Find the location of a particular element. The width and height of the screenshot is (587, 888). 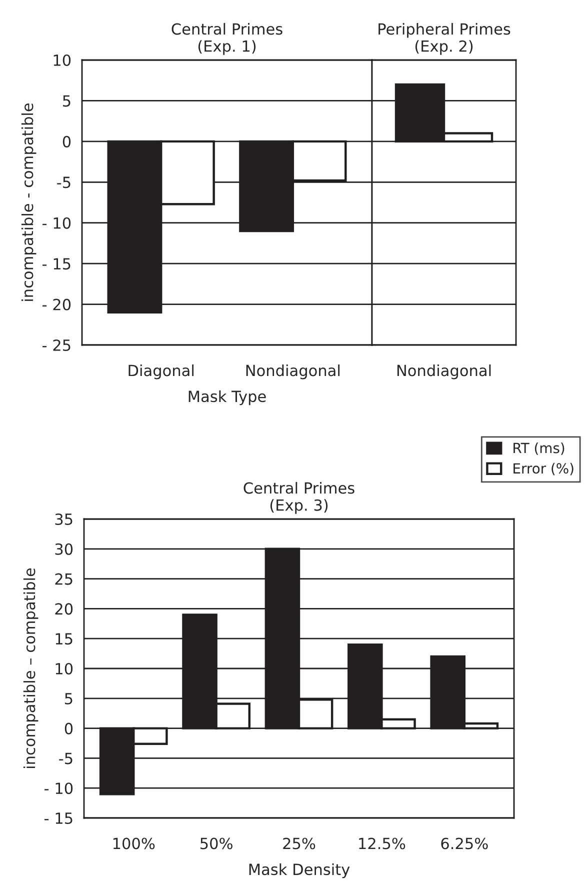

y-axis-title: incompatible - compatible is located at coordinates (28, 202).